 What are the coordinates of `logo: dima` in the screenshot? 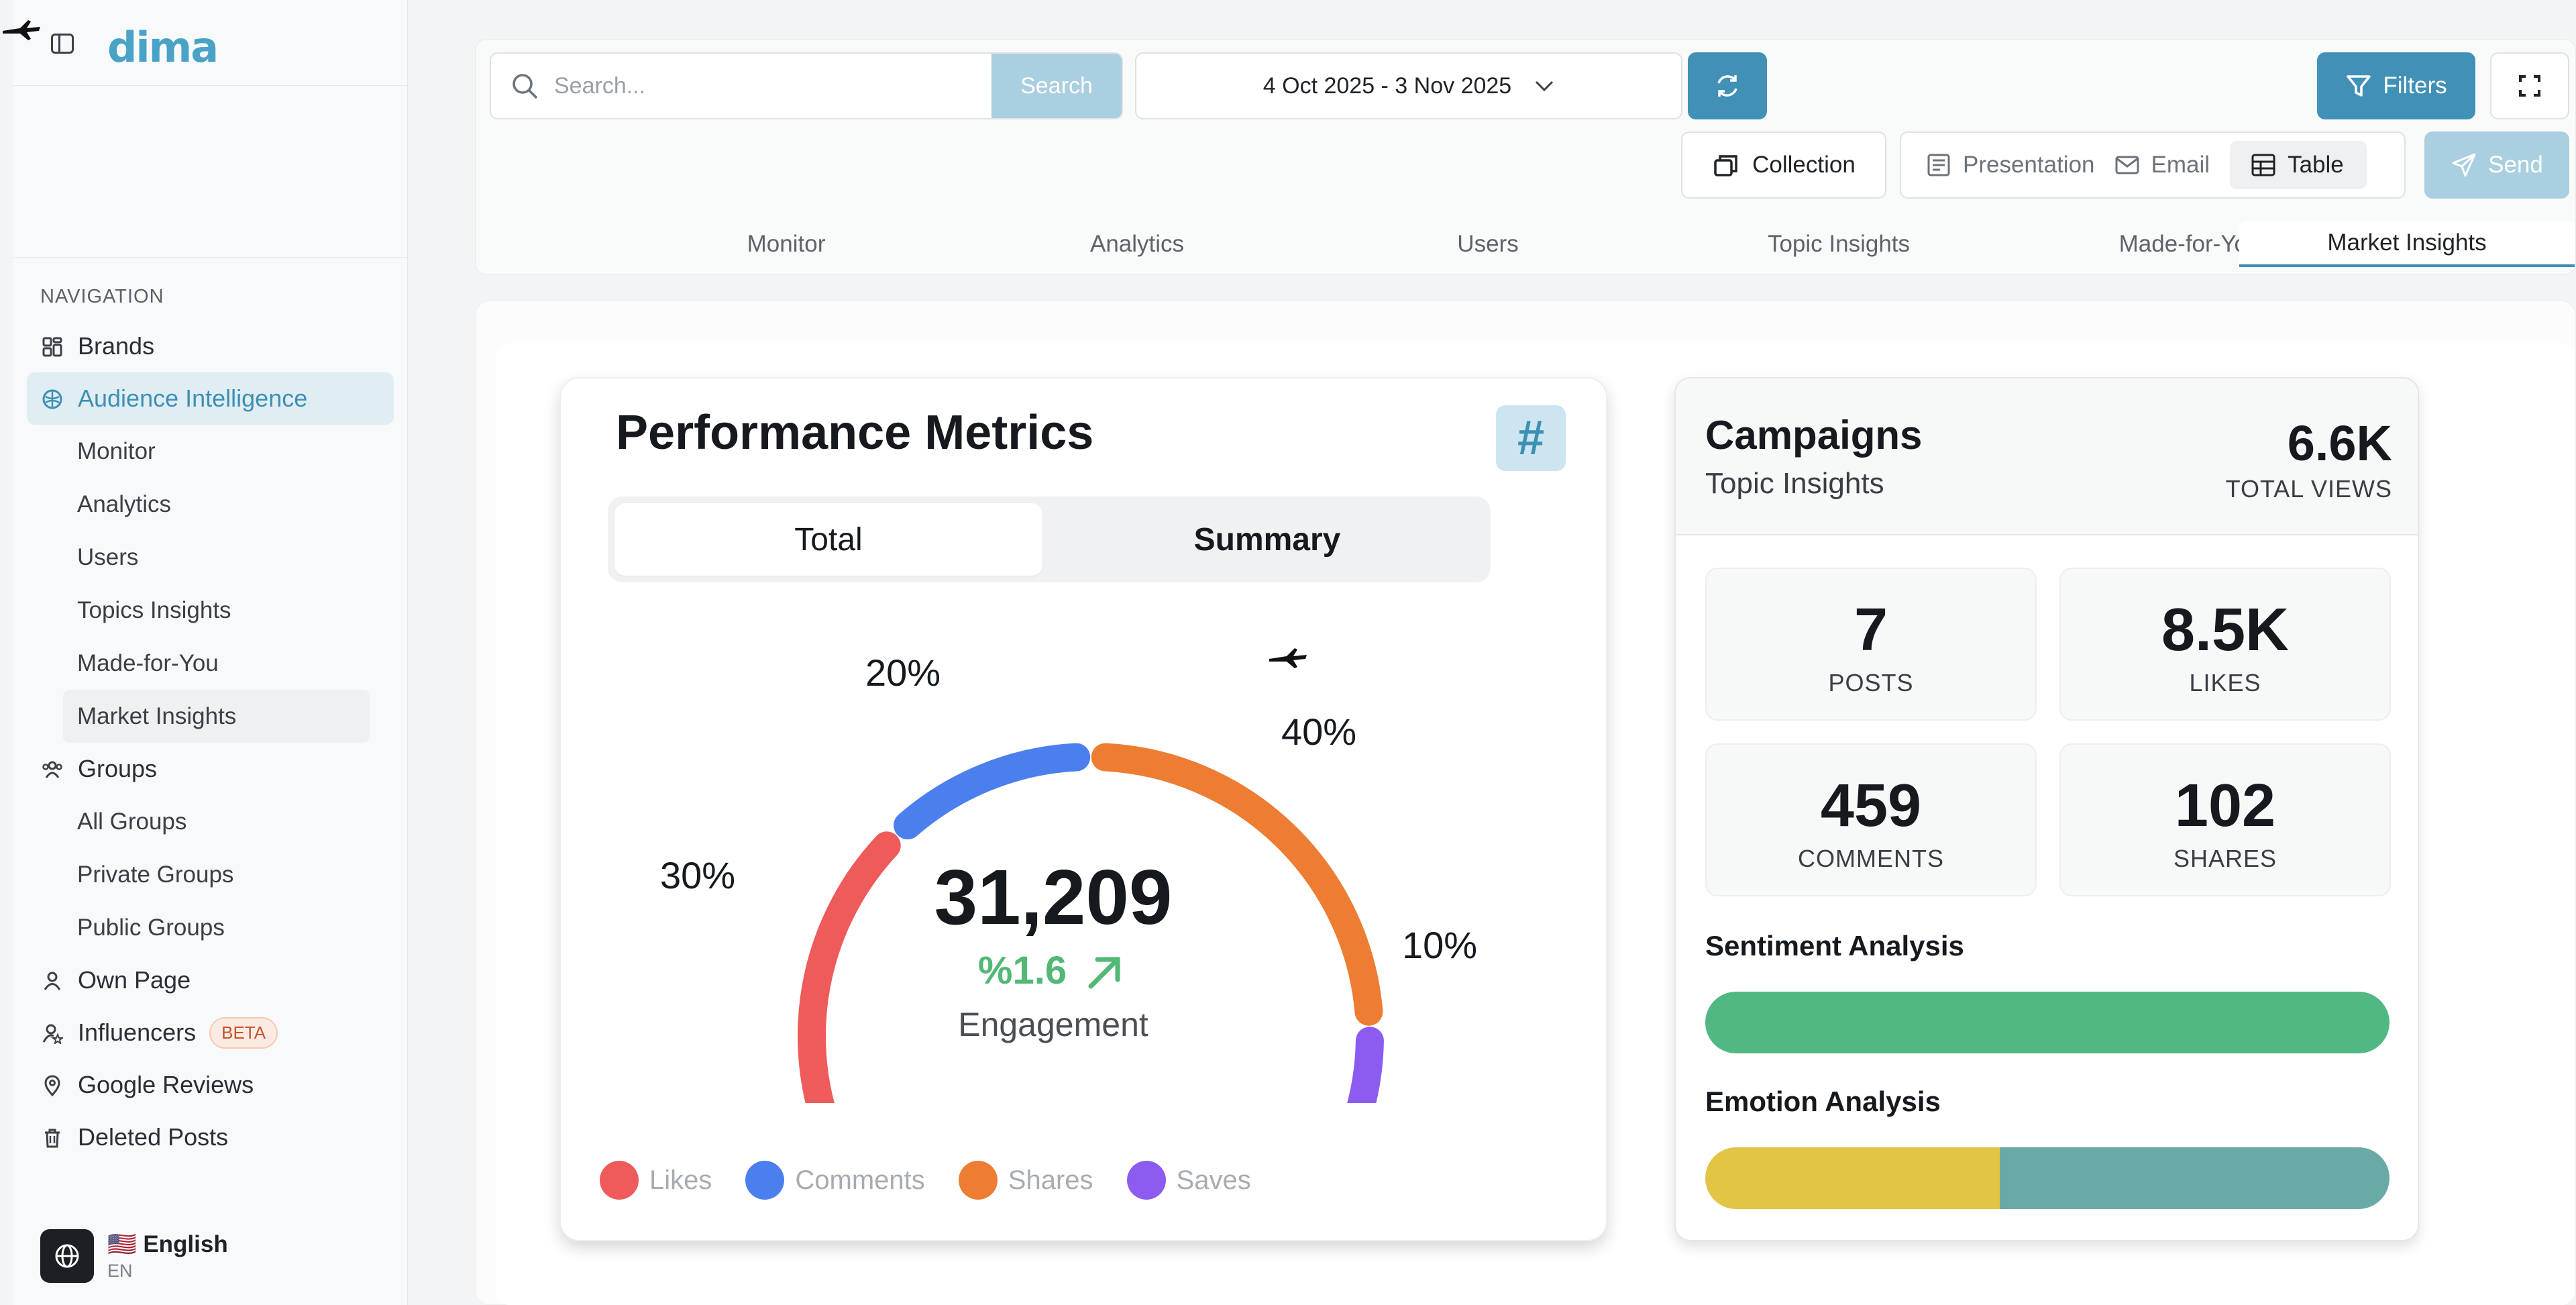 It's located at (163, 47).